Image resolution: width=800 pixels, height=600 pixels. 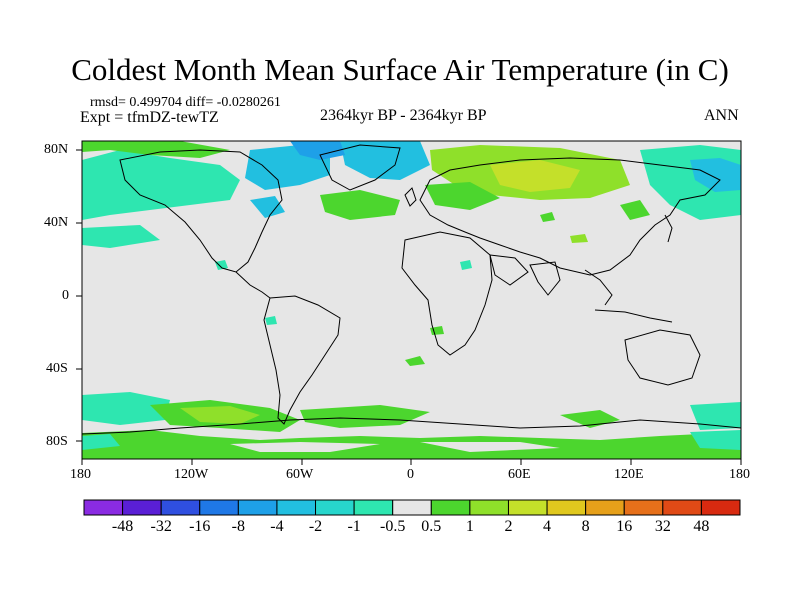 What do you see at coordinates (277, 526) in the screenshot?
I see `colorbar-label: -4` at bounding box center [277, 526].